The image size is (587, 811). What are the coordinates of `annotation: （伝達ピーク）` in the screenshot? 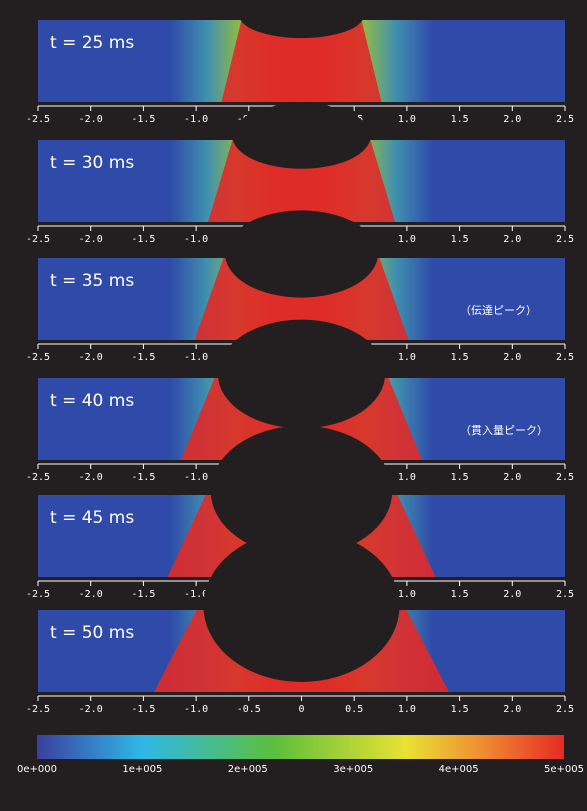 It's located at (498, 310).